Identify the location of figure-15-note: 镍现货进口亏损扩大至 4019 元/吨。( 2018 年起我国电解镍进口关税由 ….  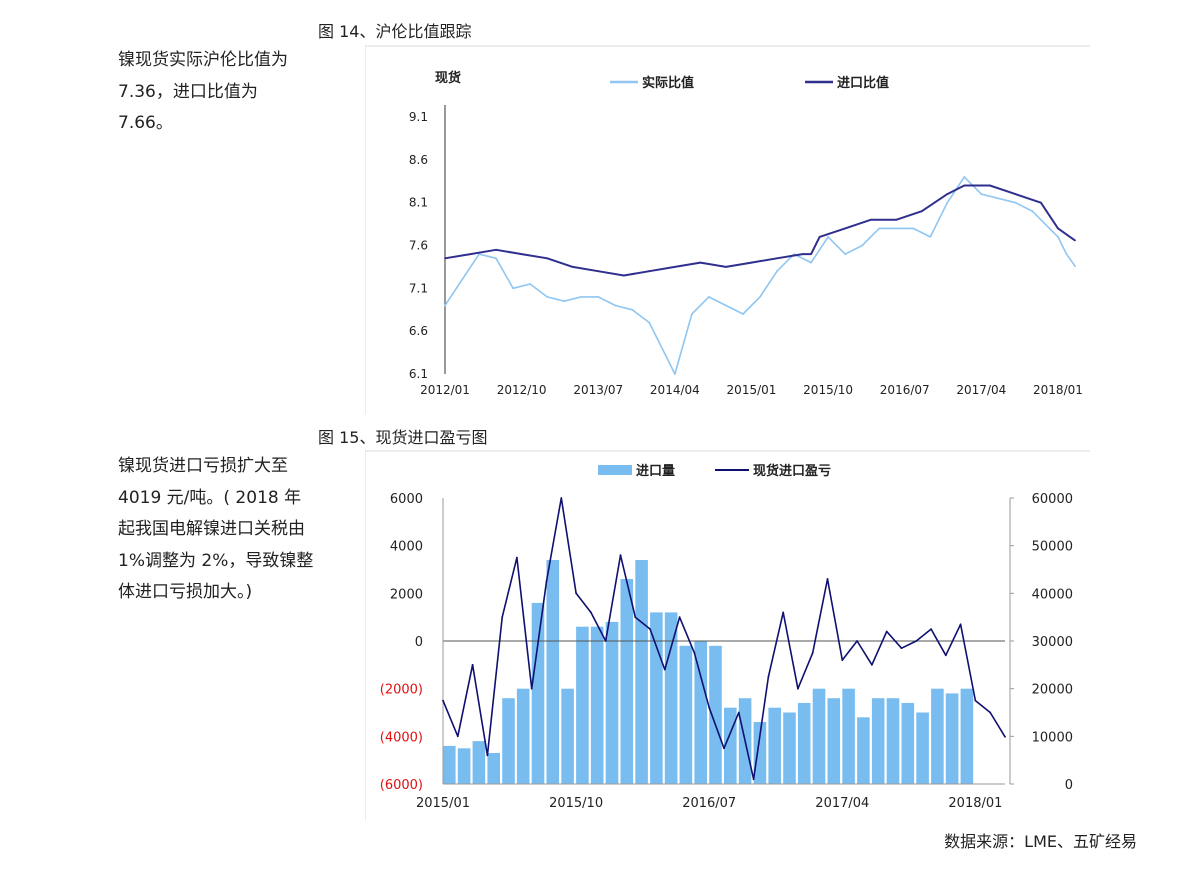
(216, 529).